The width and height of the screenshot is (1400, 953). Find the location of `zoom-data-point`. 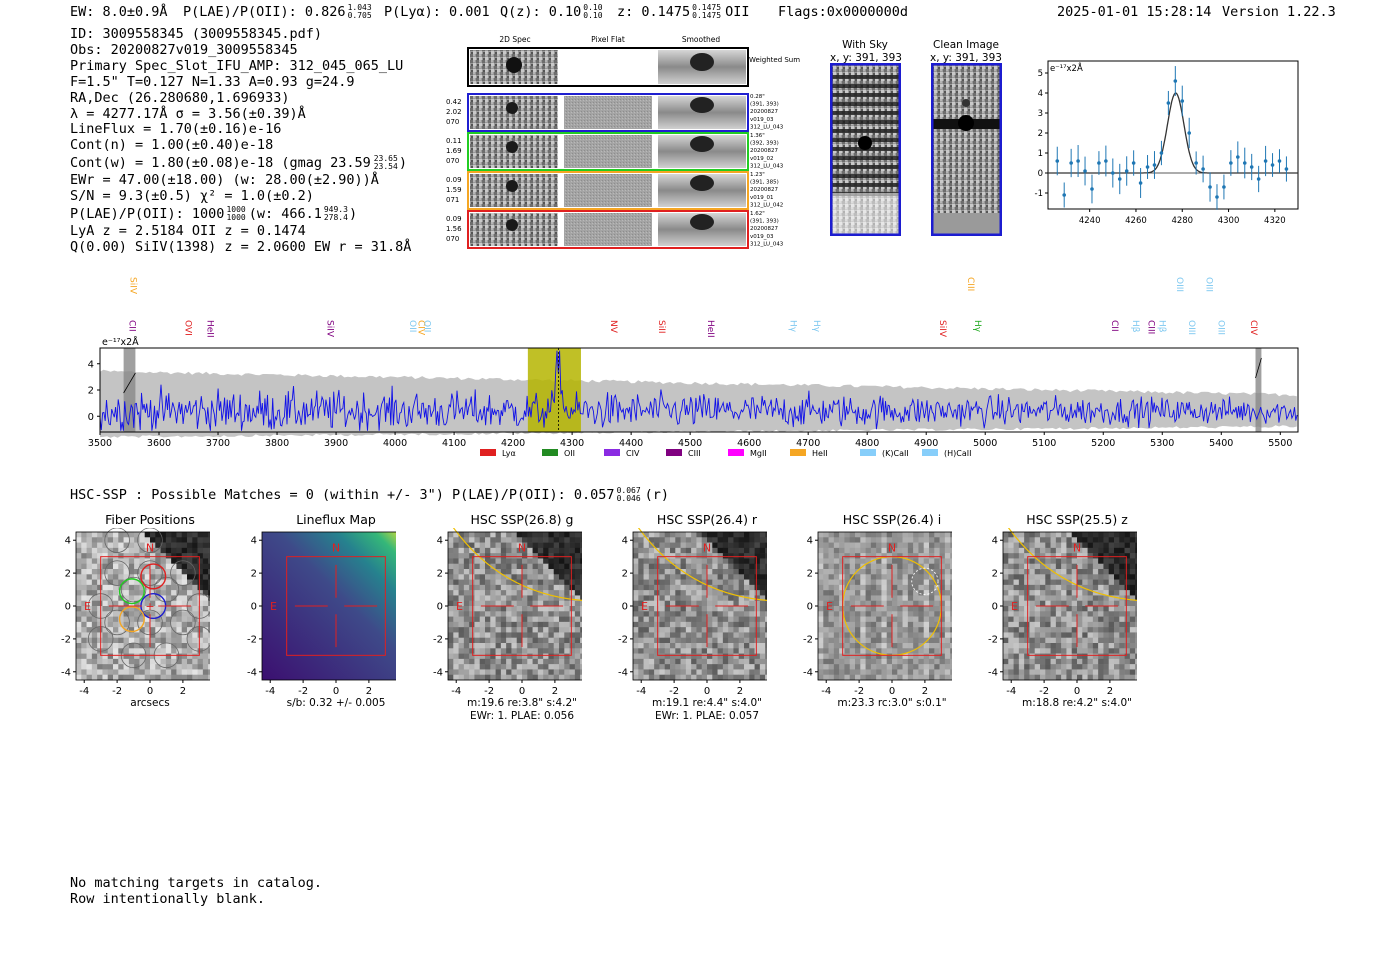

zoom-data-point is located at coordinates (1057, 161).